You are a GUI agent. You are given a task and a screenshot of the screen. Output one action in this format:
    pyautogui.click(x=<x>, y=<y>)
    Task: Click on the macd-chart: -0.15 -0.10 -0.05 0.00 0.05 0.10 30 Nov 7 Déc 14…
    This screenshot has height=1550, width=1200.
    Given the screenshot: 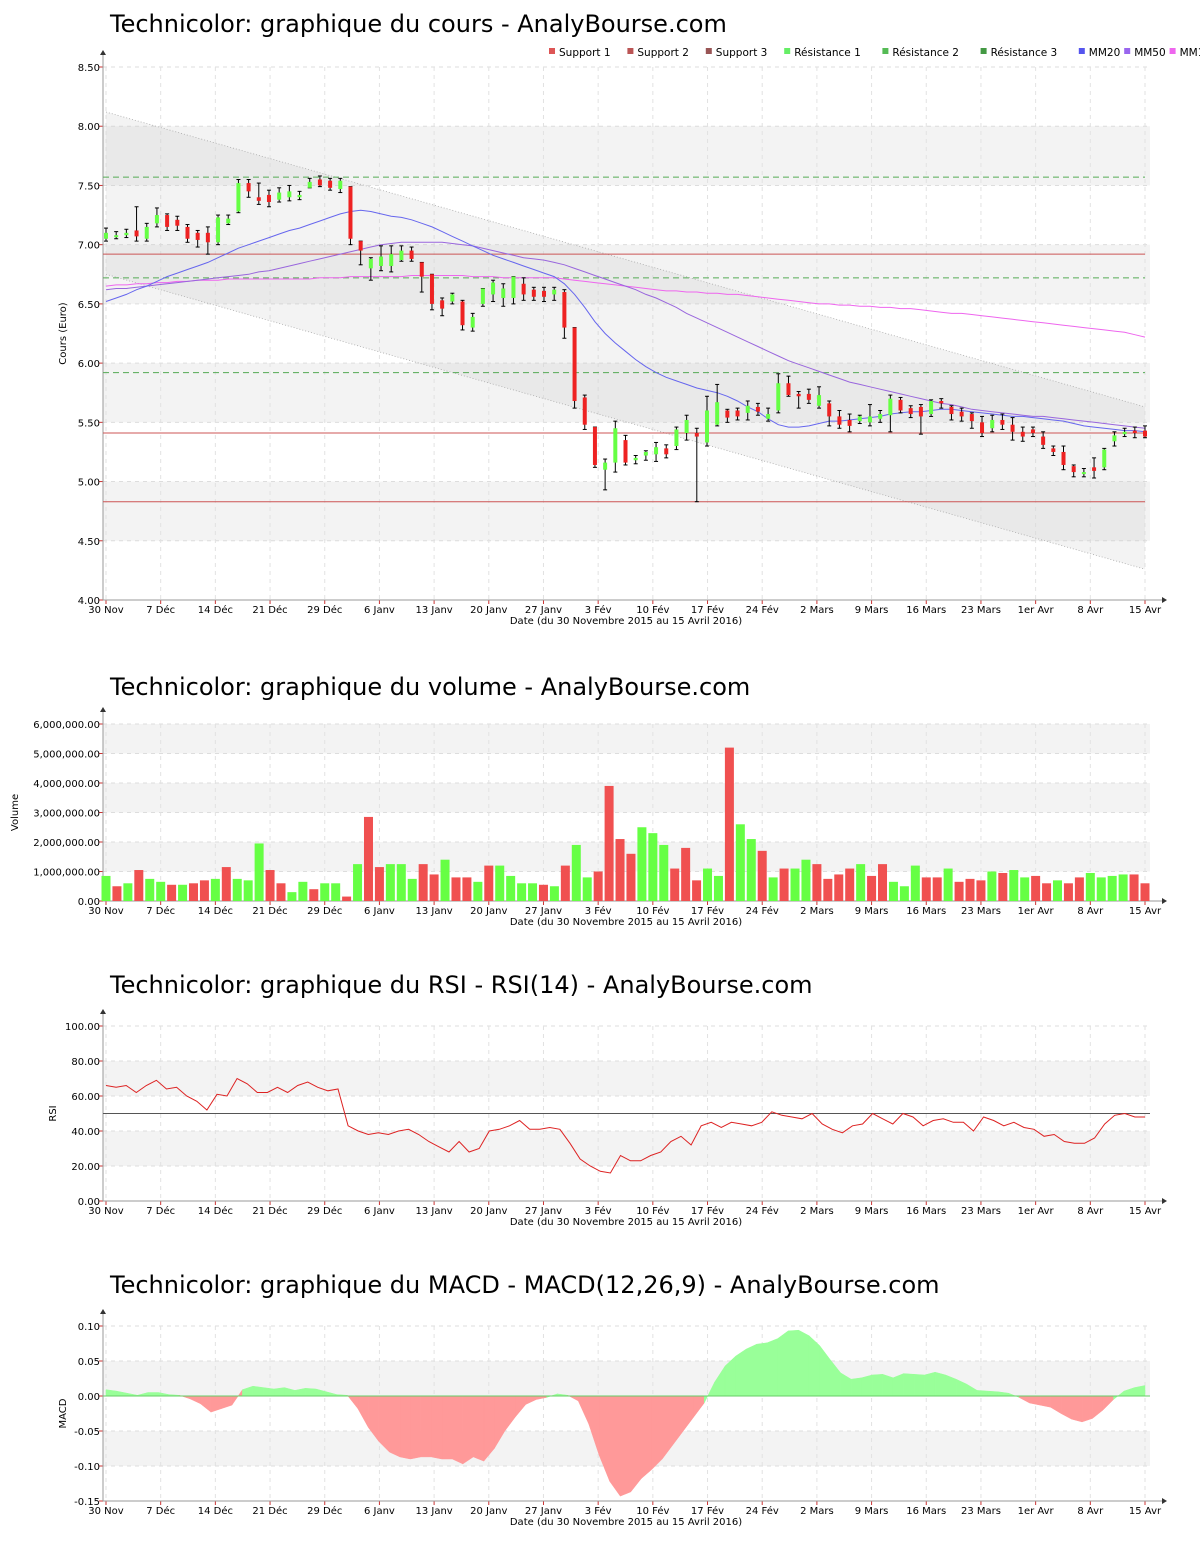 What is the action you would take?
    pyautogui.click(x=612, y=1418)
    